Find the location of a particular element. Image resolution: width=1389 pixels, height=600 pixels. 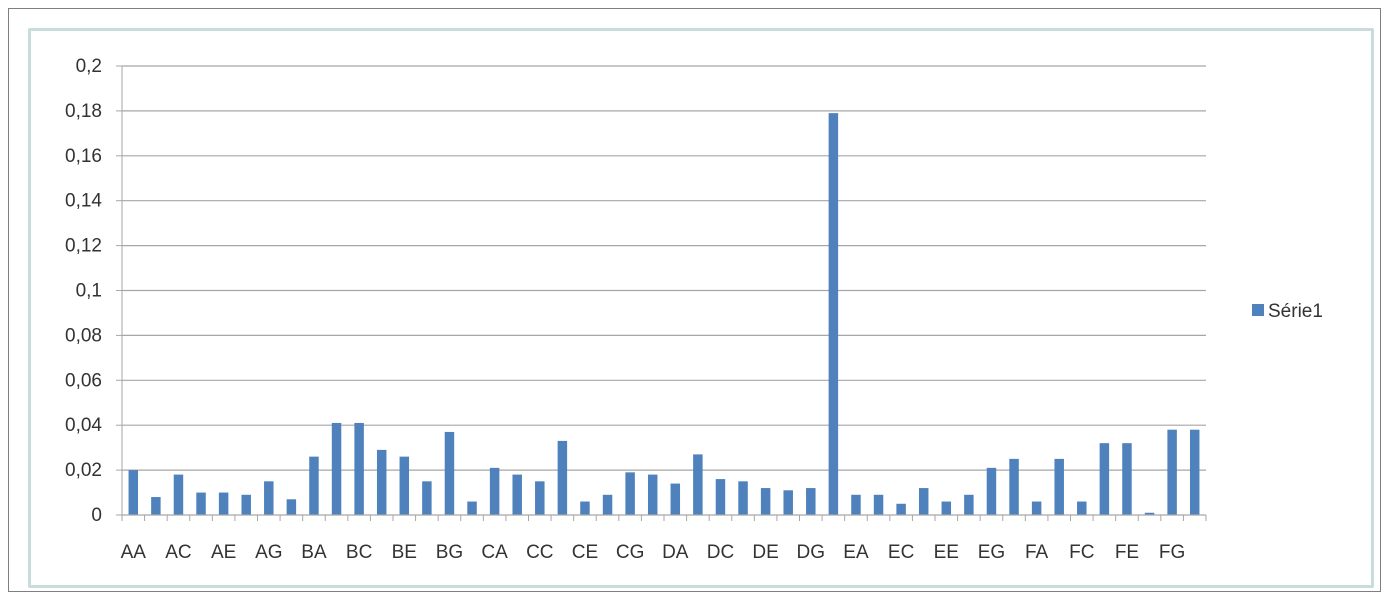

bar-CA is located at coordinates (494, 491).